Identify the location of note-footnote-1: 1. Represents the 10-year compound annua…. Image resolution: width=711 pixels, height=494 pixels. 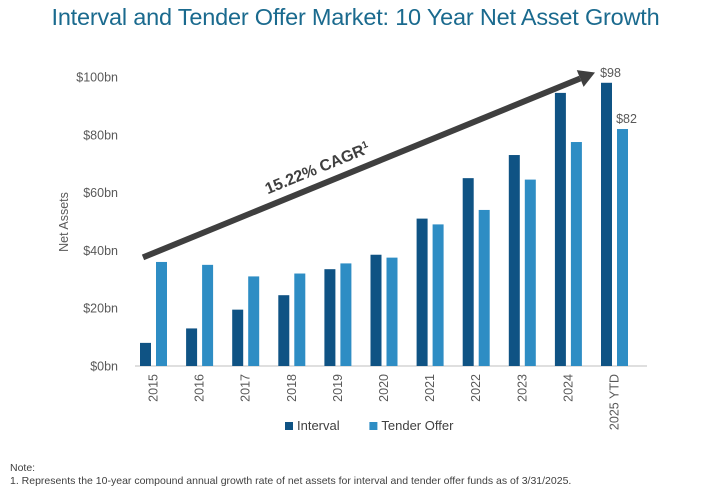
(291, 481).